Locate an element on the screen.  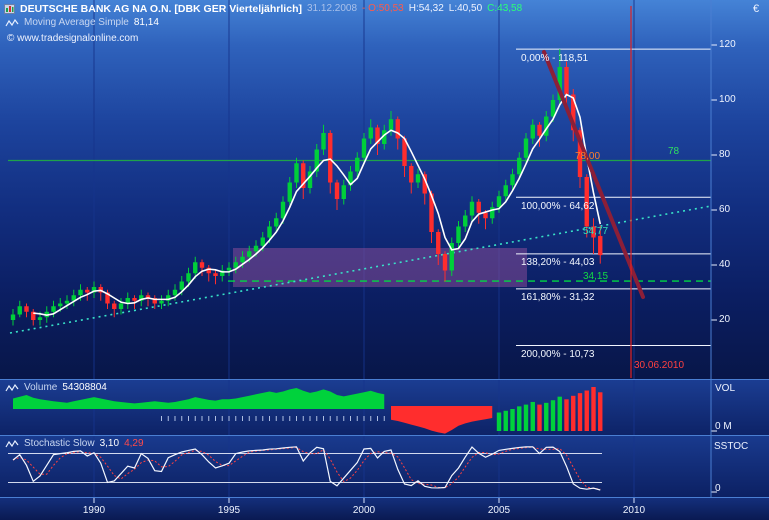
target-level-label: 34,15 is located at coordinates (596, 276).